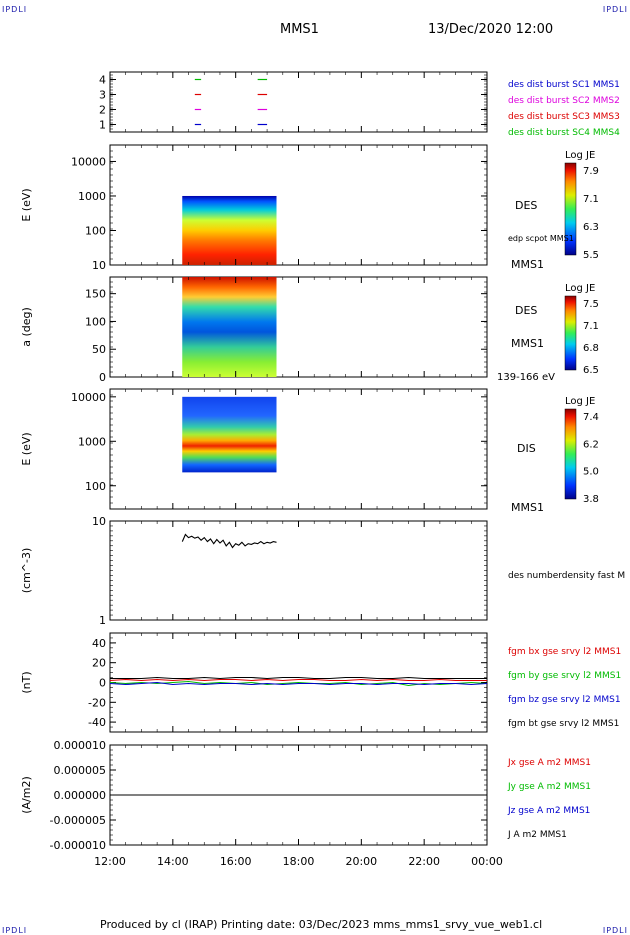 The image size is (630, 935). What do you see at coordinates (97, 702) in the screenshot?
I see `y-tick-label: -20` at bounding box center [97, 702].